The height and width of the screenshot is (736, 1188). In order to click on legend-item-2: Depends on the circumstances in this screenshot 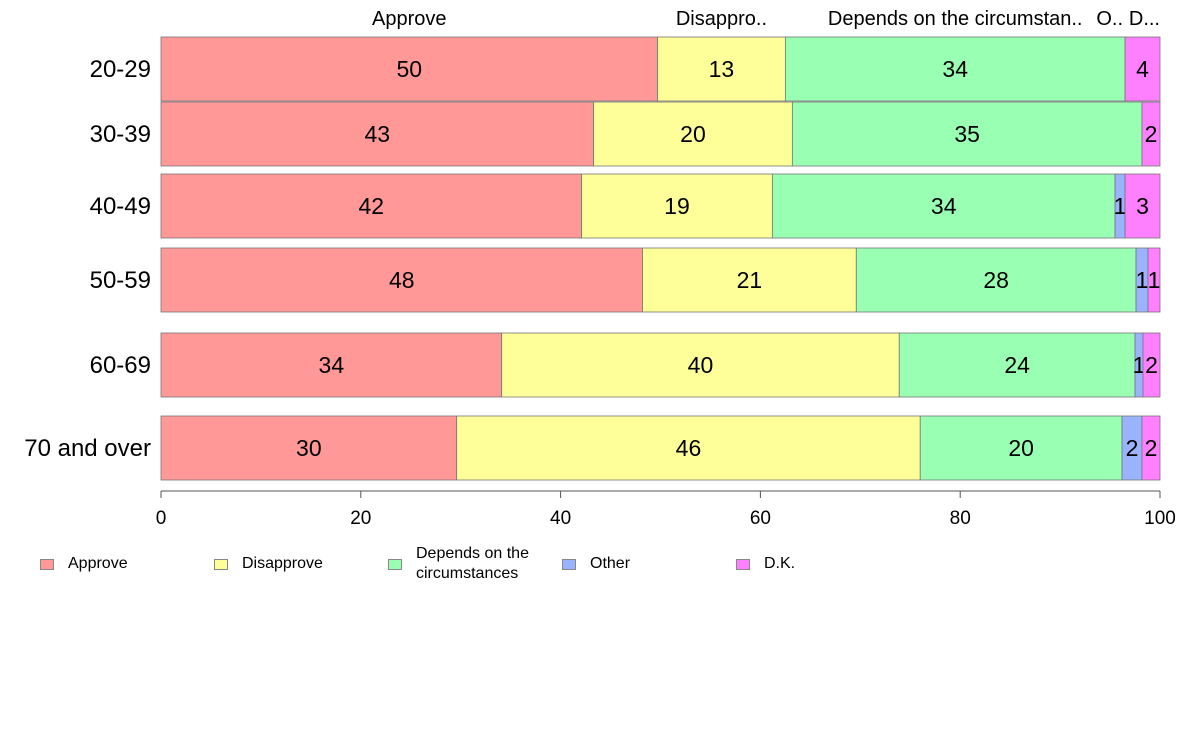, I will do `click(458, 564)`.